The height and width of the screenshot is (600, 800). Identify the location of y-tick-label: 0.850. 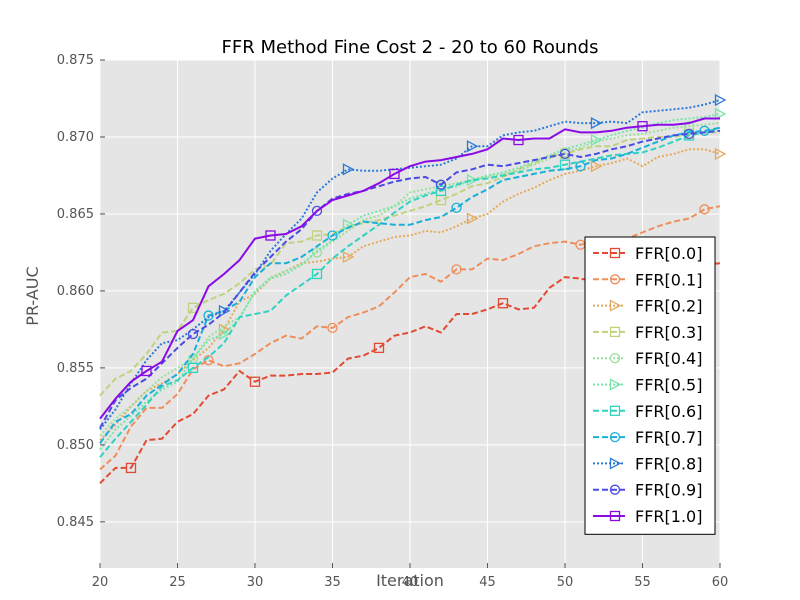
(75, 445).